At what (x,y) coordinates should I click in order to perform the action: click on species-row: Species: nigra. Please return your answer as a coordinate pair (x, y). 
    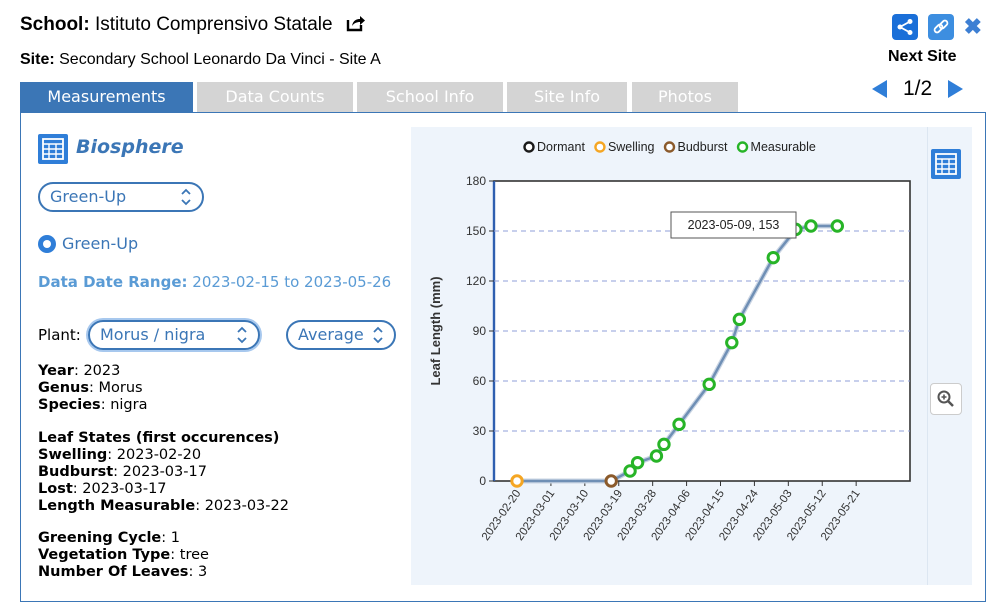
    Looking at the image, I should click on (93, 405).